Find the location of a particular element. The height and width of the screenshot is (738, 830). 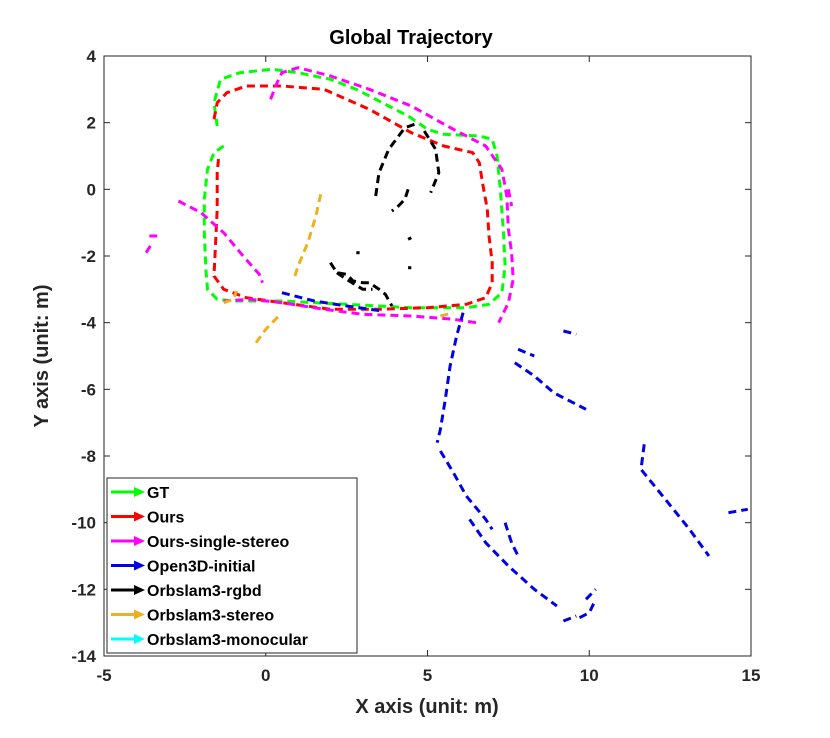

series-orbslam3-stereo is located at coordinates (338, 268).